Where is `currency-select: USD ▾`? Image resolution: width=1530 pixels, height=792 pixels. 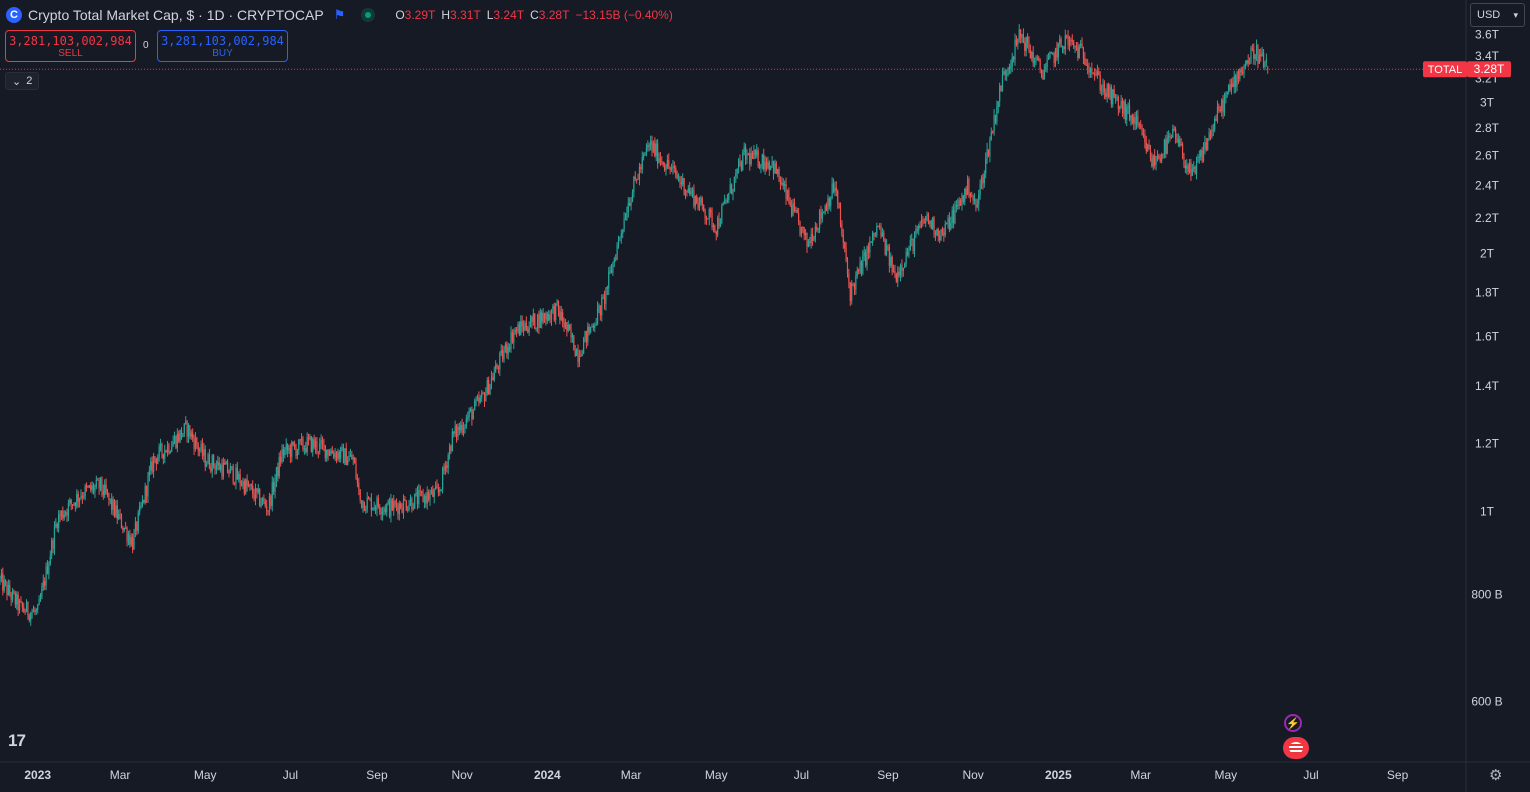 currency-select: USD ▾ is located at coordinates (1497, 15).